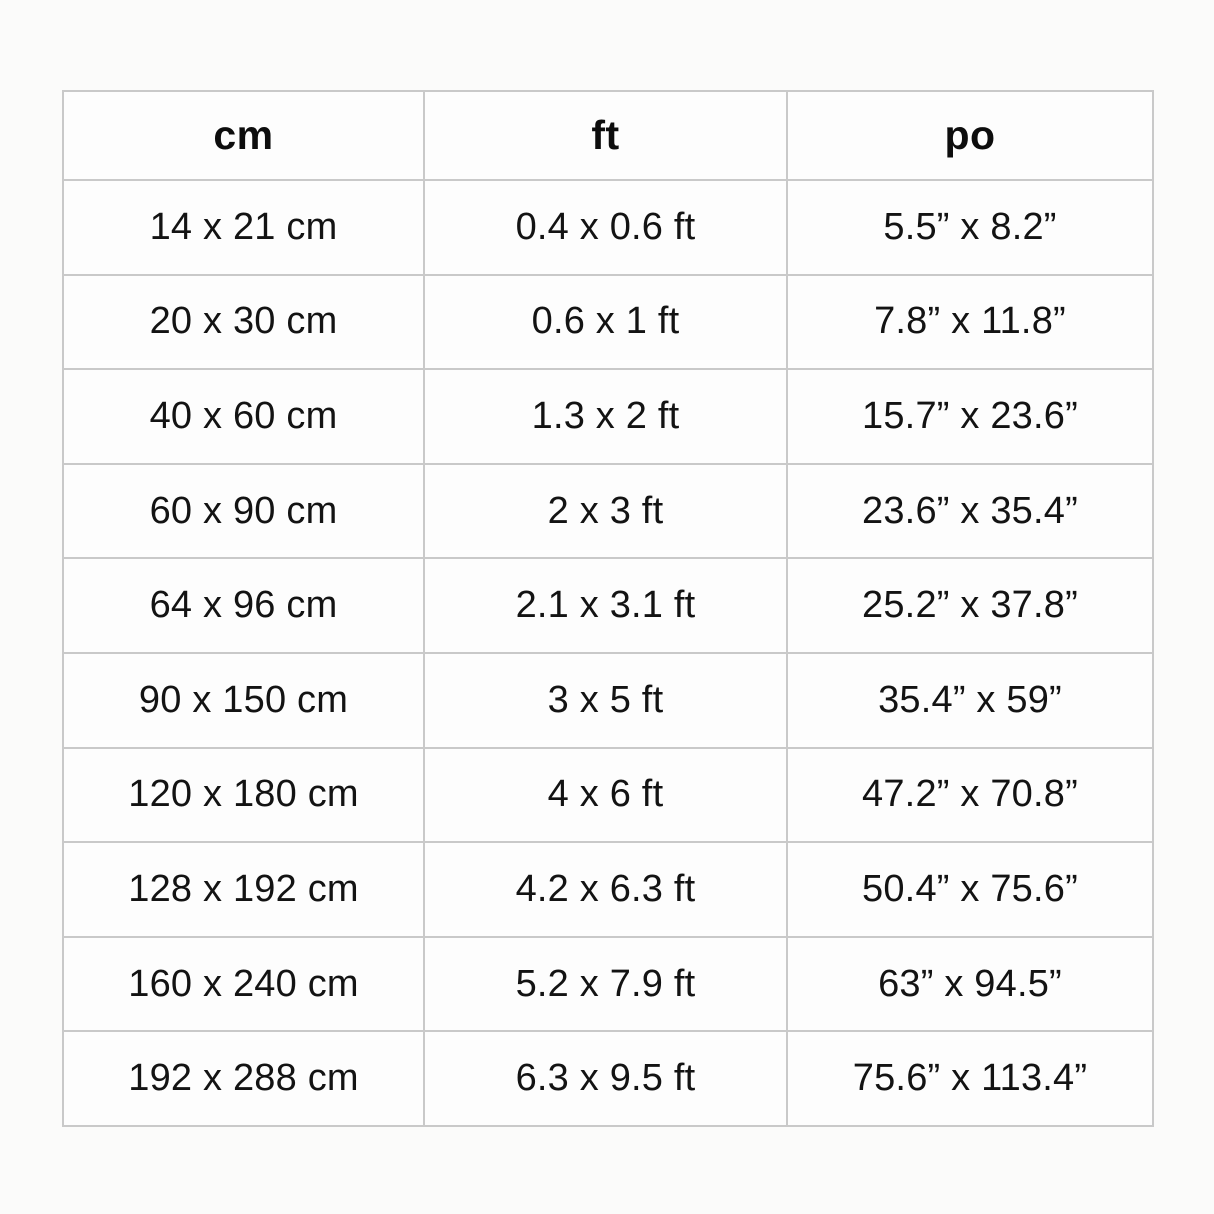 Image resolution: width=1214 pixels, height=1214 pixels. I want to click on table-header-row: cm ft po, so click(608, 135).